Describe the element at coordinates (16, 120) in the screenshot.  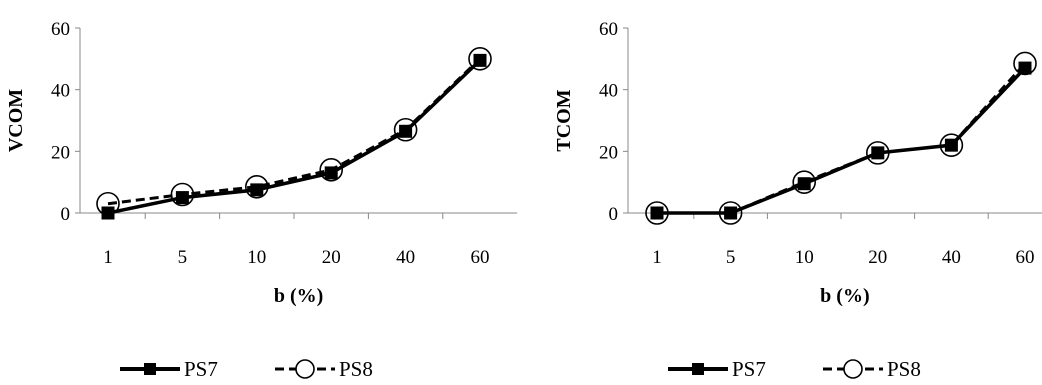
I see `y-axis-title: VCOM` at that location.